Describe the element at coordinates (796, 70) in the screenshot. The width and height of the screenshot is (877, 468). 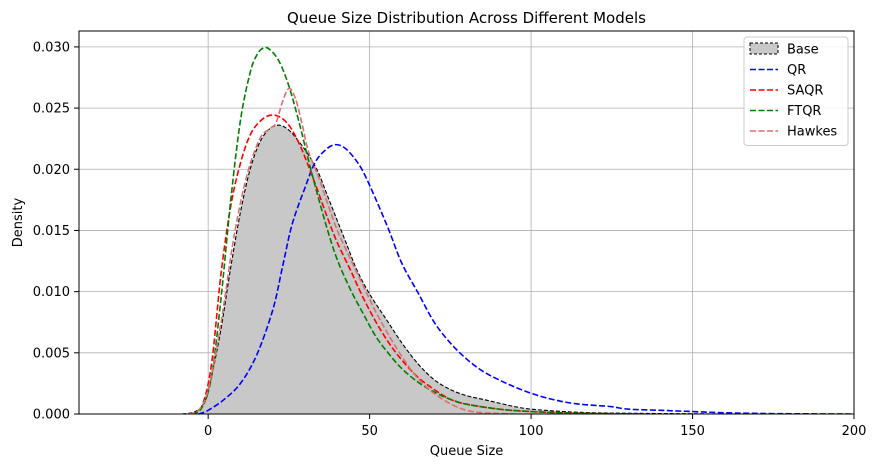
I see `legend-label-qr: QR` at that location.